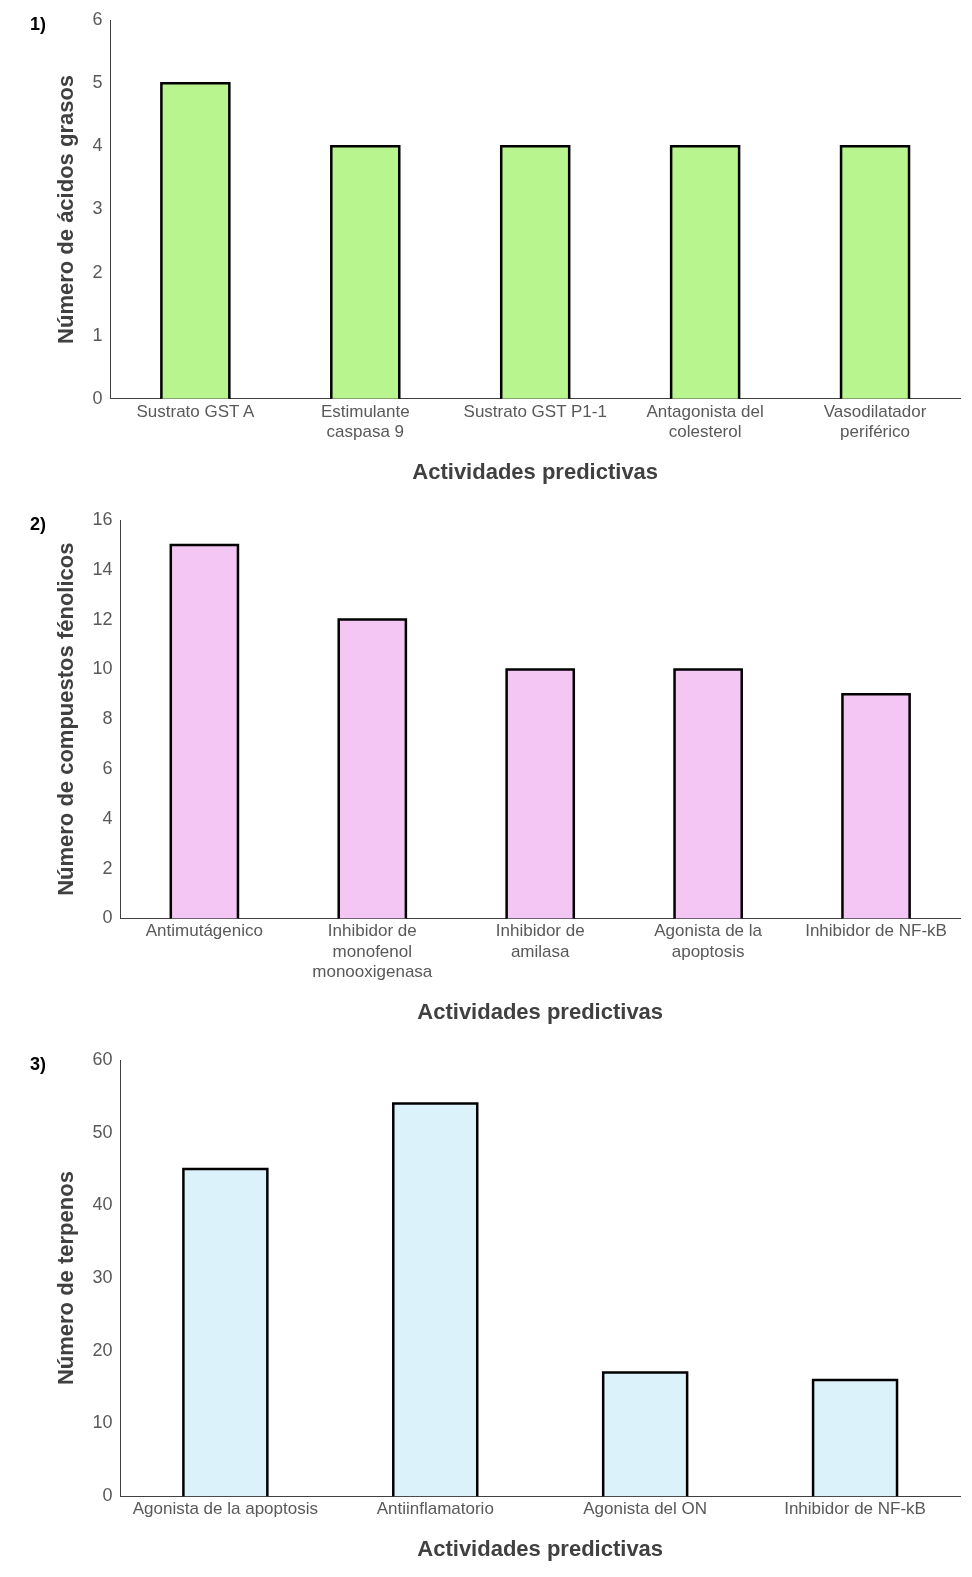 This screenshot has height=1577, width=972. I want to click on chart-title: 3), so click(38, 1064).